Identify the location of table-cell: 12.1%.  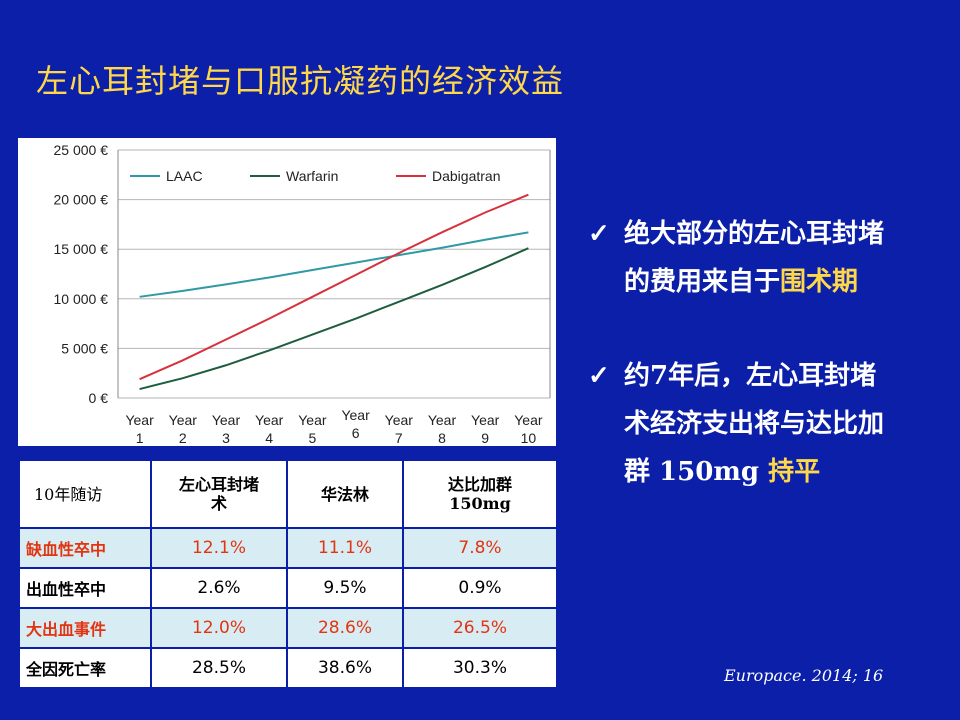
(219, 548).